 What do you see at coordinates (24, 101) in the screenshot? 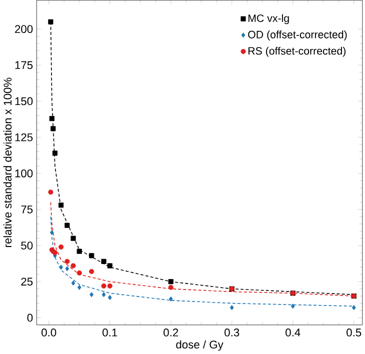
I see `y-tick-label: 150` at bounding box center [24, 101].